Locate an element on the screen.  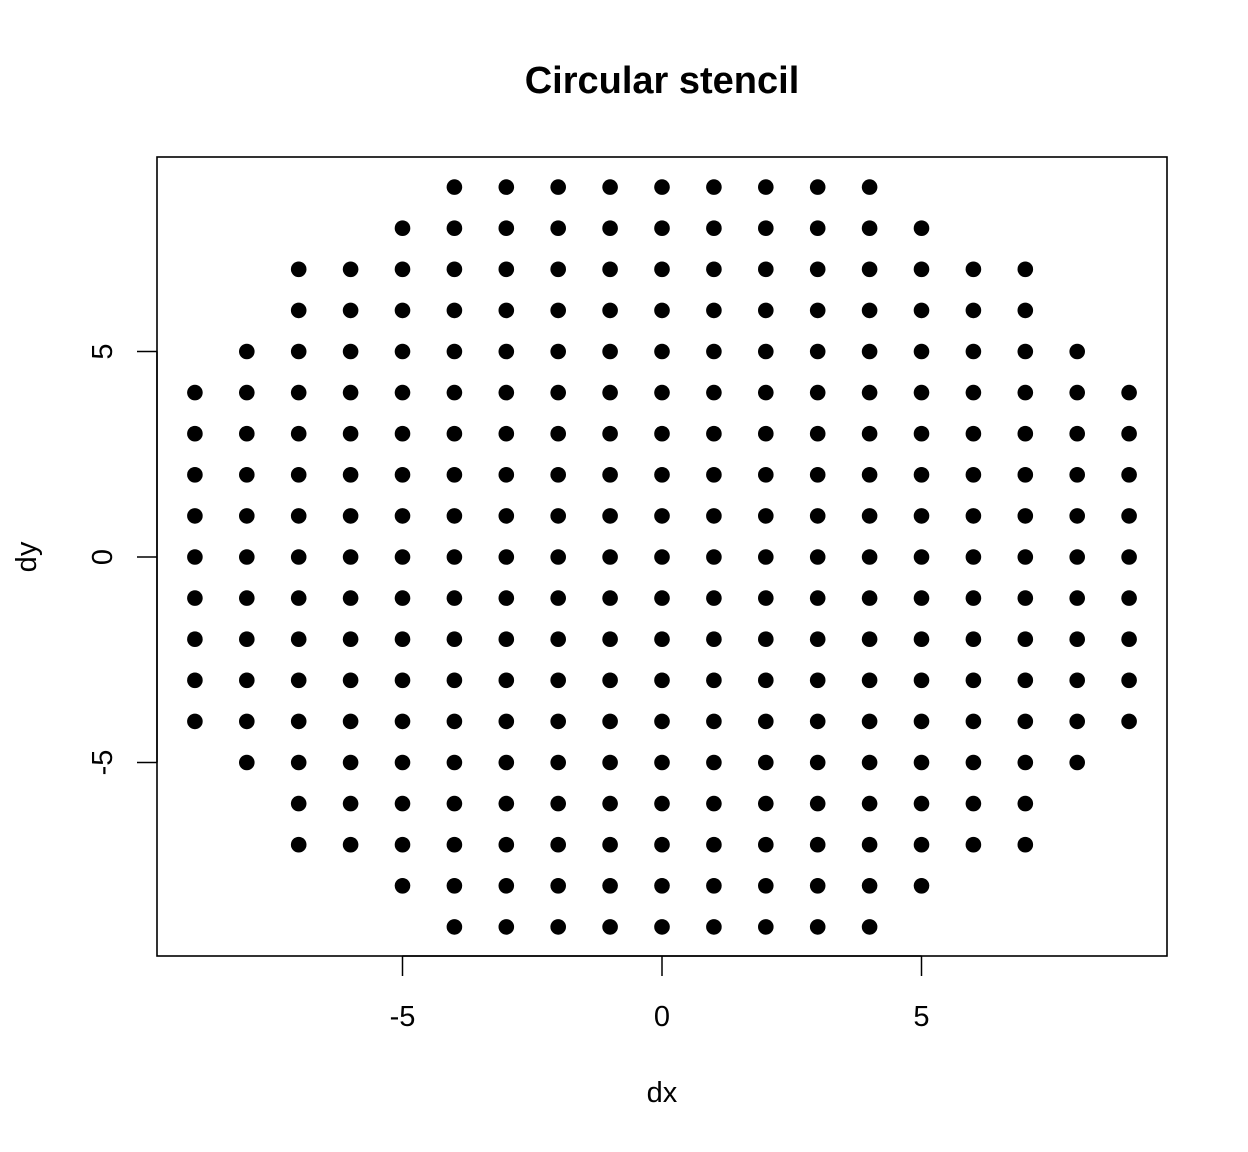
x-axis-label: dx is located at coordinates (662, 1093).